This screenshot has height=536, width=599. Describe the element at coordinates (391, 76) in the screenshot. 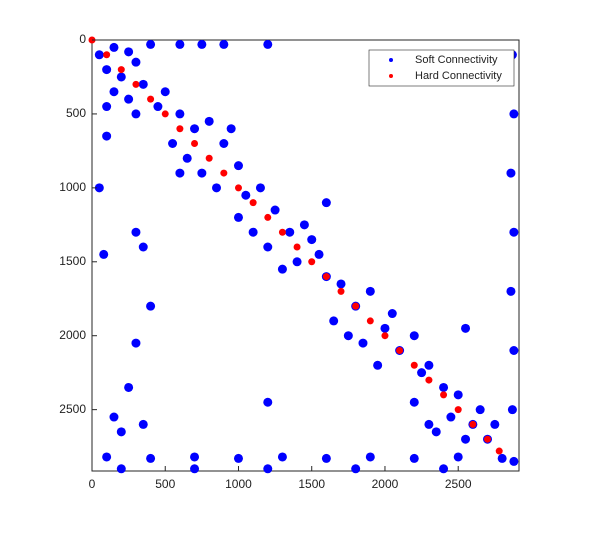

I see `legend-marker` at that location.